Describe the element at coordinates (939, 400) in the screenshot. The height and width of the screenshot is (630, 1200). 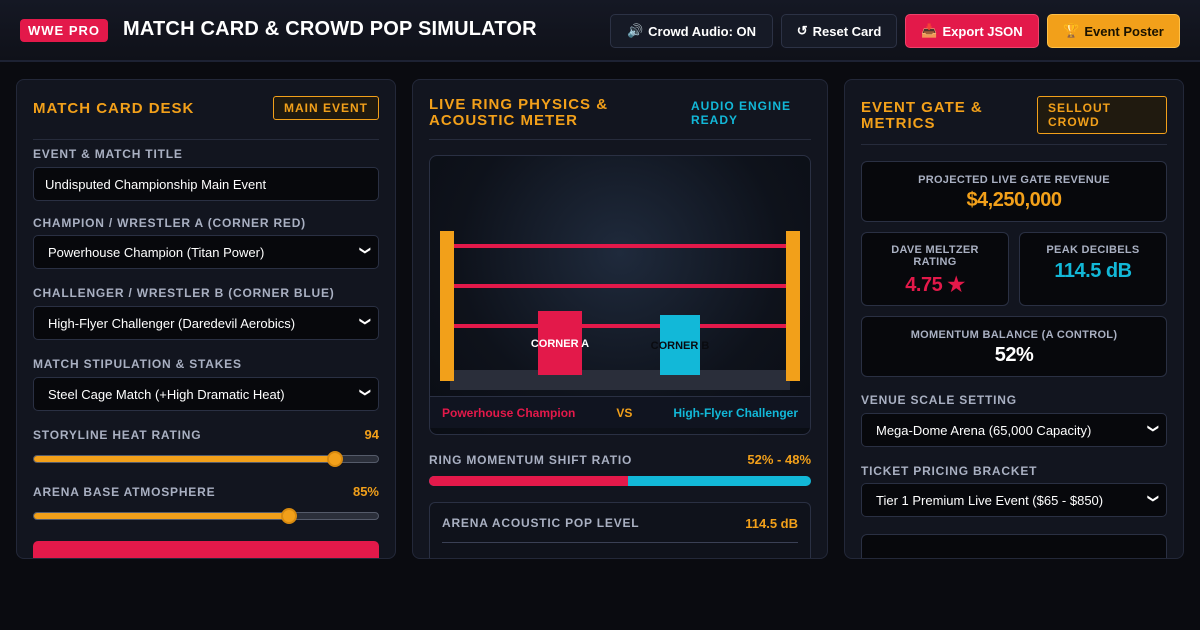
I see `venue-scale-label: VENUE SCALE SETTING` at that location.